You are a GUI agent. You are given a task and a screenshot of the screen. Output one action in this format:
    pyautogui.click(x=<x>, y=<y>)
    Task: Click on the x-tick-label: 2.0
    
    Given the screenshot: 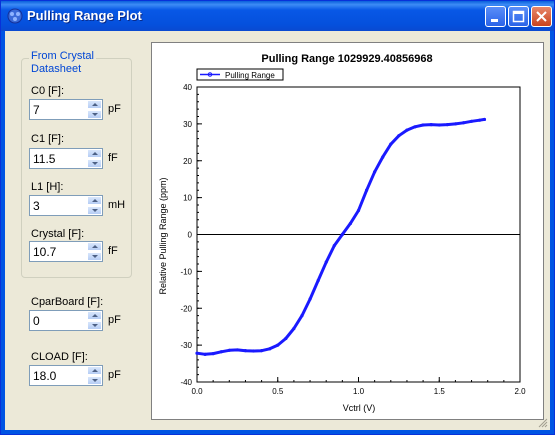 What is the action you would take?
    pyautogui.click(x=520, y=391)
    